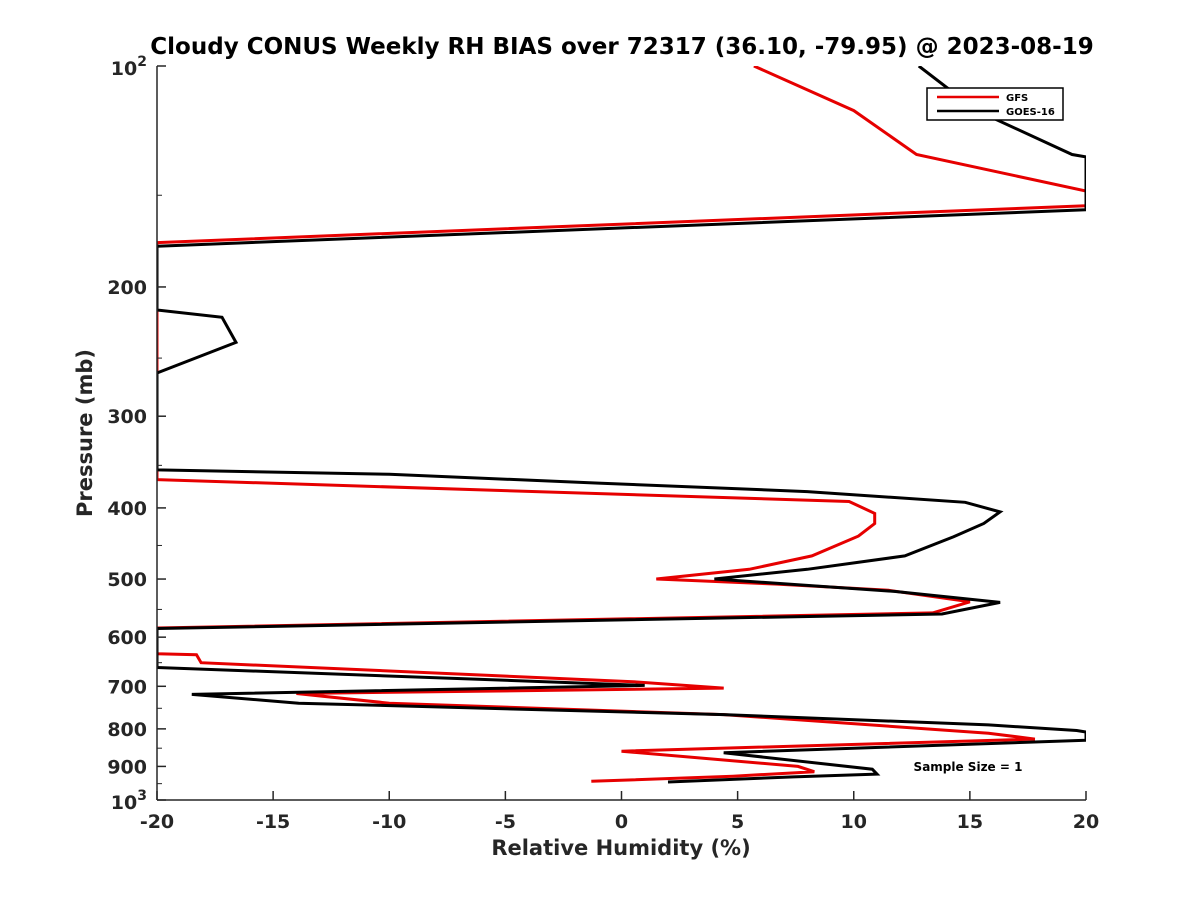 The width and height of the screenshot is (1200, 900). Describe the element at coordinates (273, 822) in the screenshot. I see `x-tick-label: -15` at that location.